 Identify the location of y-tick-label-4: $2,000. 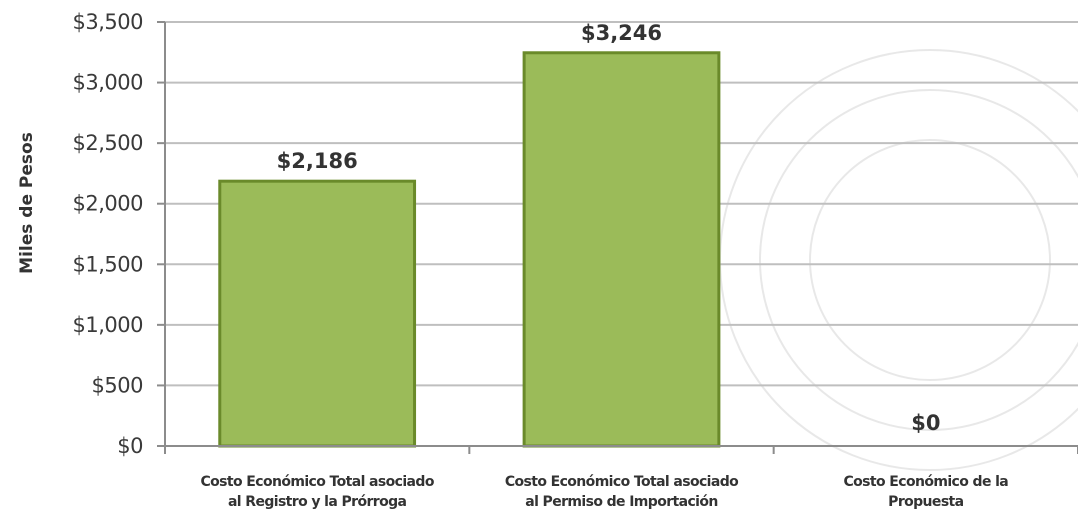
(108, 204).